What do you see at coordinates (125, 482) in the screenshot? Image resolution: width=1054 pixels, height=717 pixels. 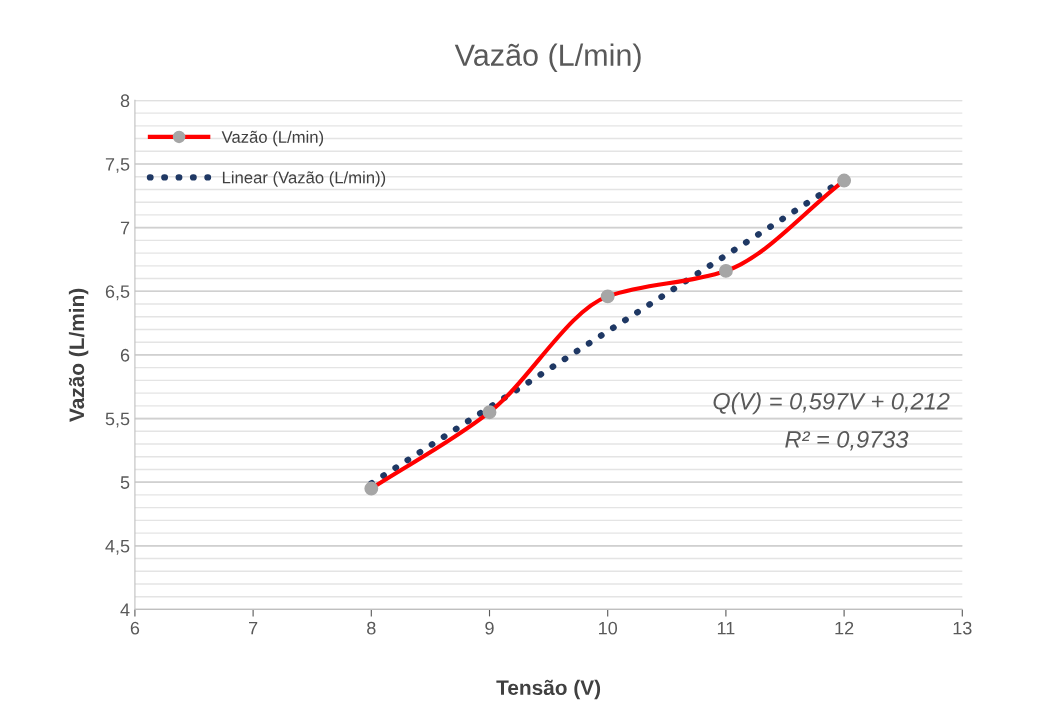 I see `y-tick-label: 5` at bounding box center [125, 482].